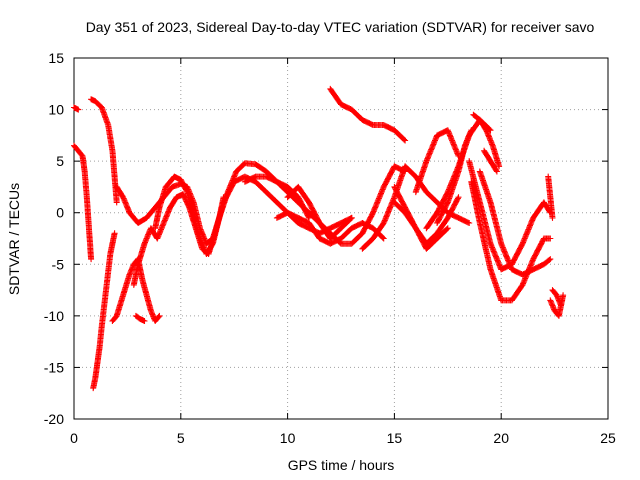  I want to click on y-axis-label: SDTVAR / TECUs, so click(14, 239).